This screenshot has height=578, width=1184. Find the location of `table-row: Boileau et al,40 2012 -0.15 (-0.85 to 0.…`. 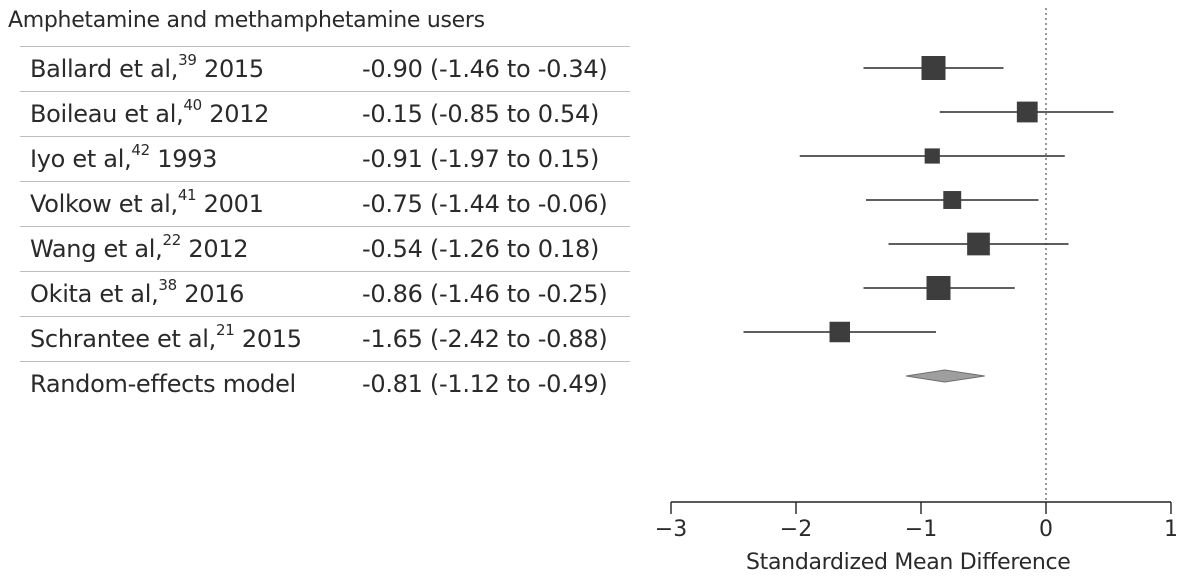

table-row: Boileau et al,40 2012 -0.15 (-0.85 to 0.… is located at coordinates (325, 113).